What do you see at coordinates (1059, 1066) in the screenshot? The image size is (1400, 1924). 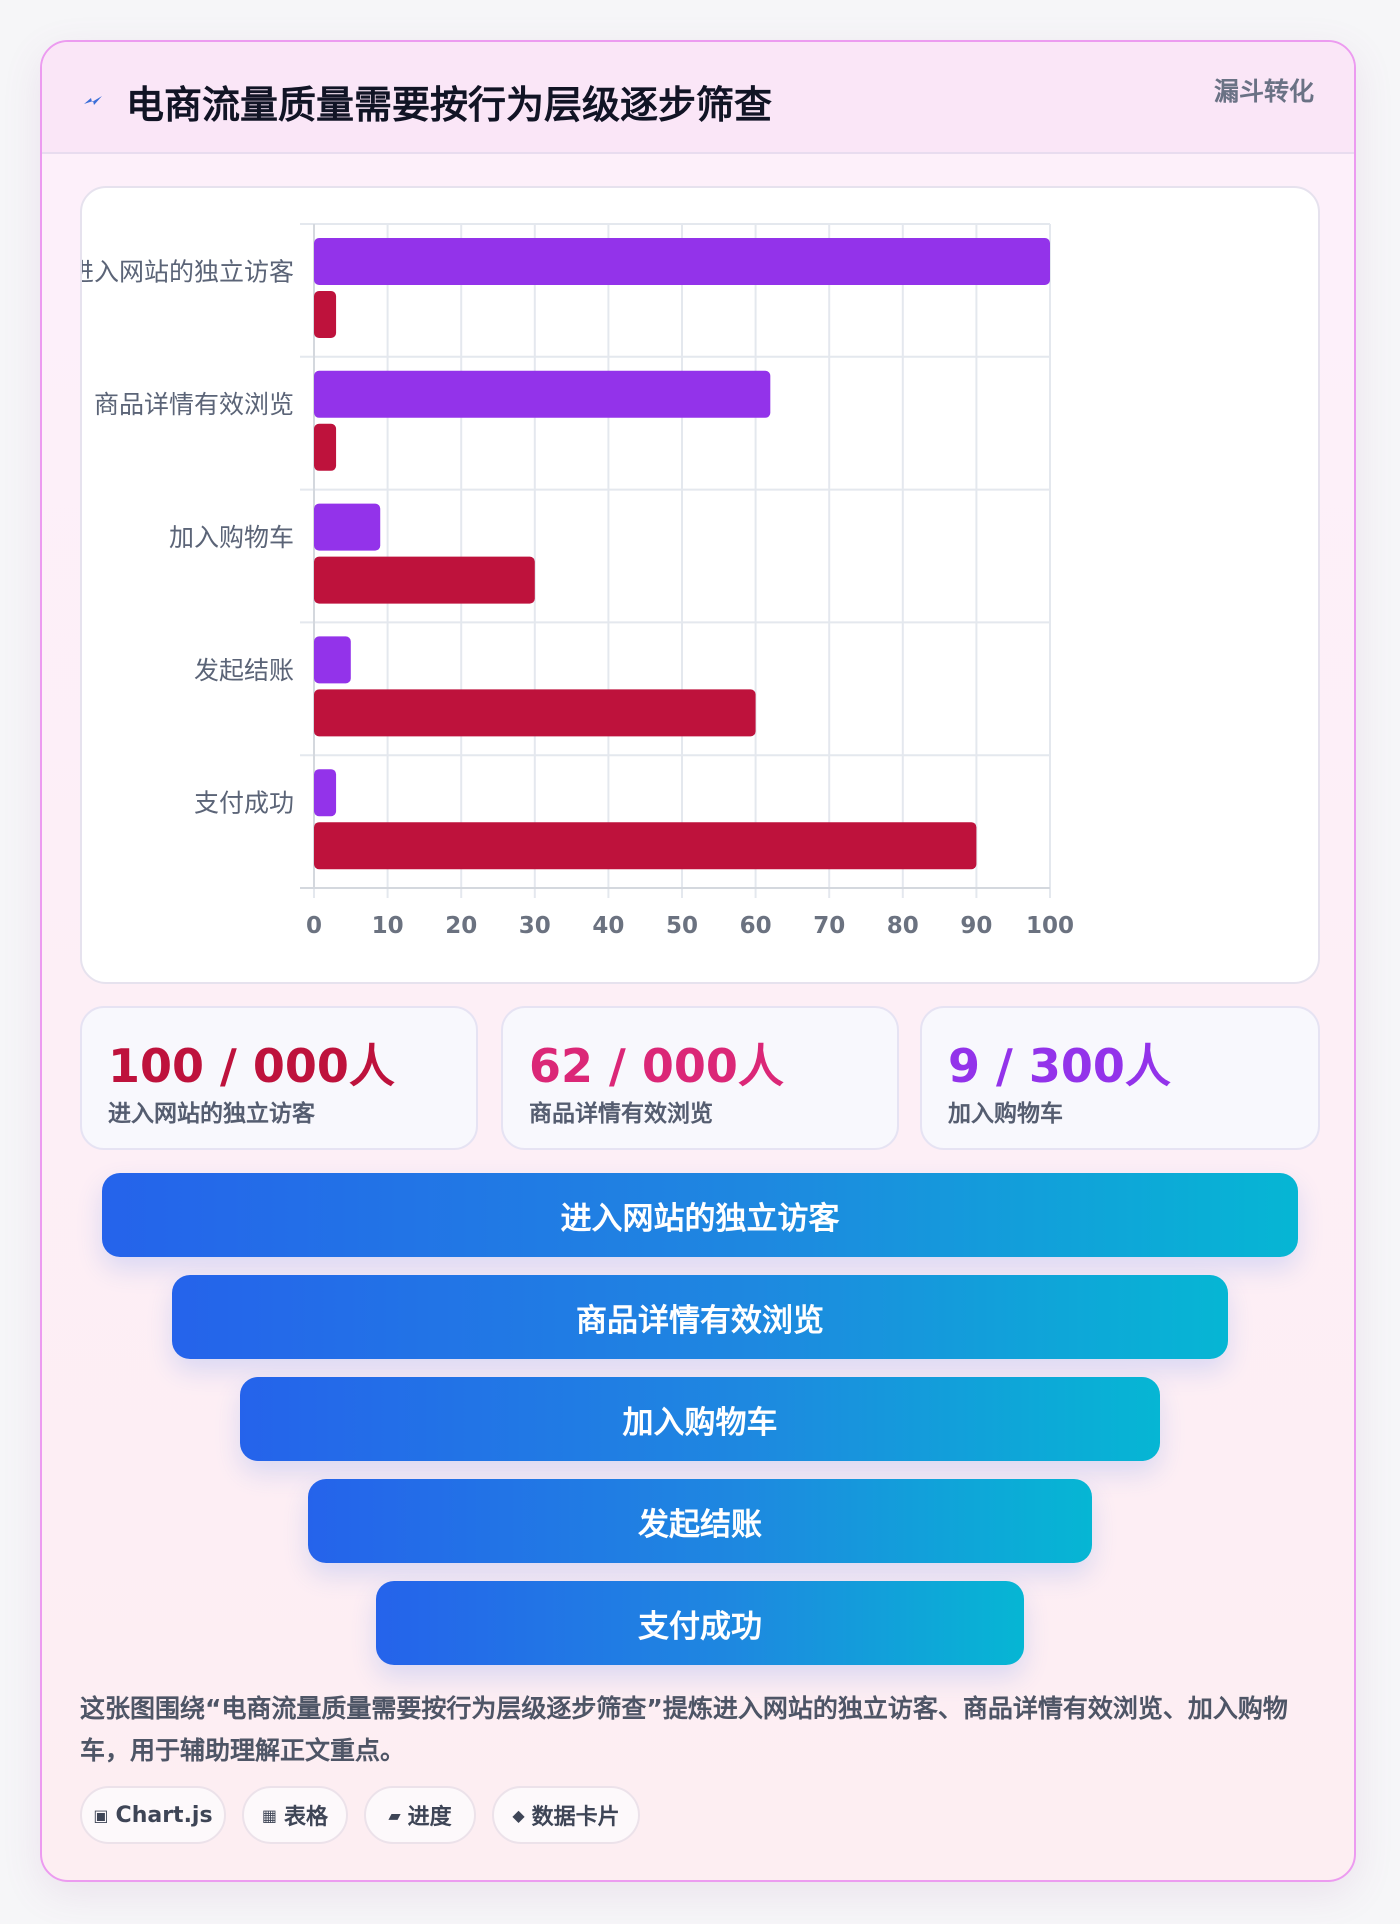 I see `stat-value: 9 / 300人` at bounding box center [1059, 1066].